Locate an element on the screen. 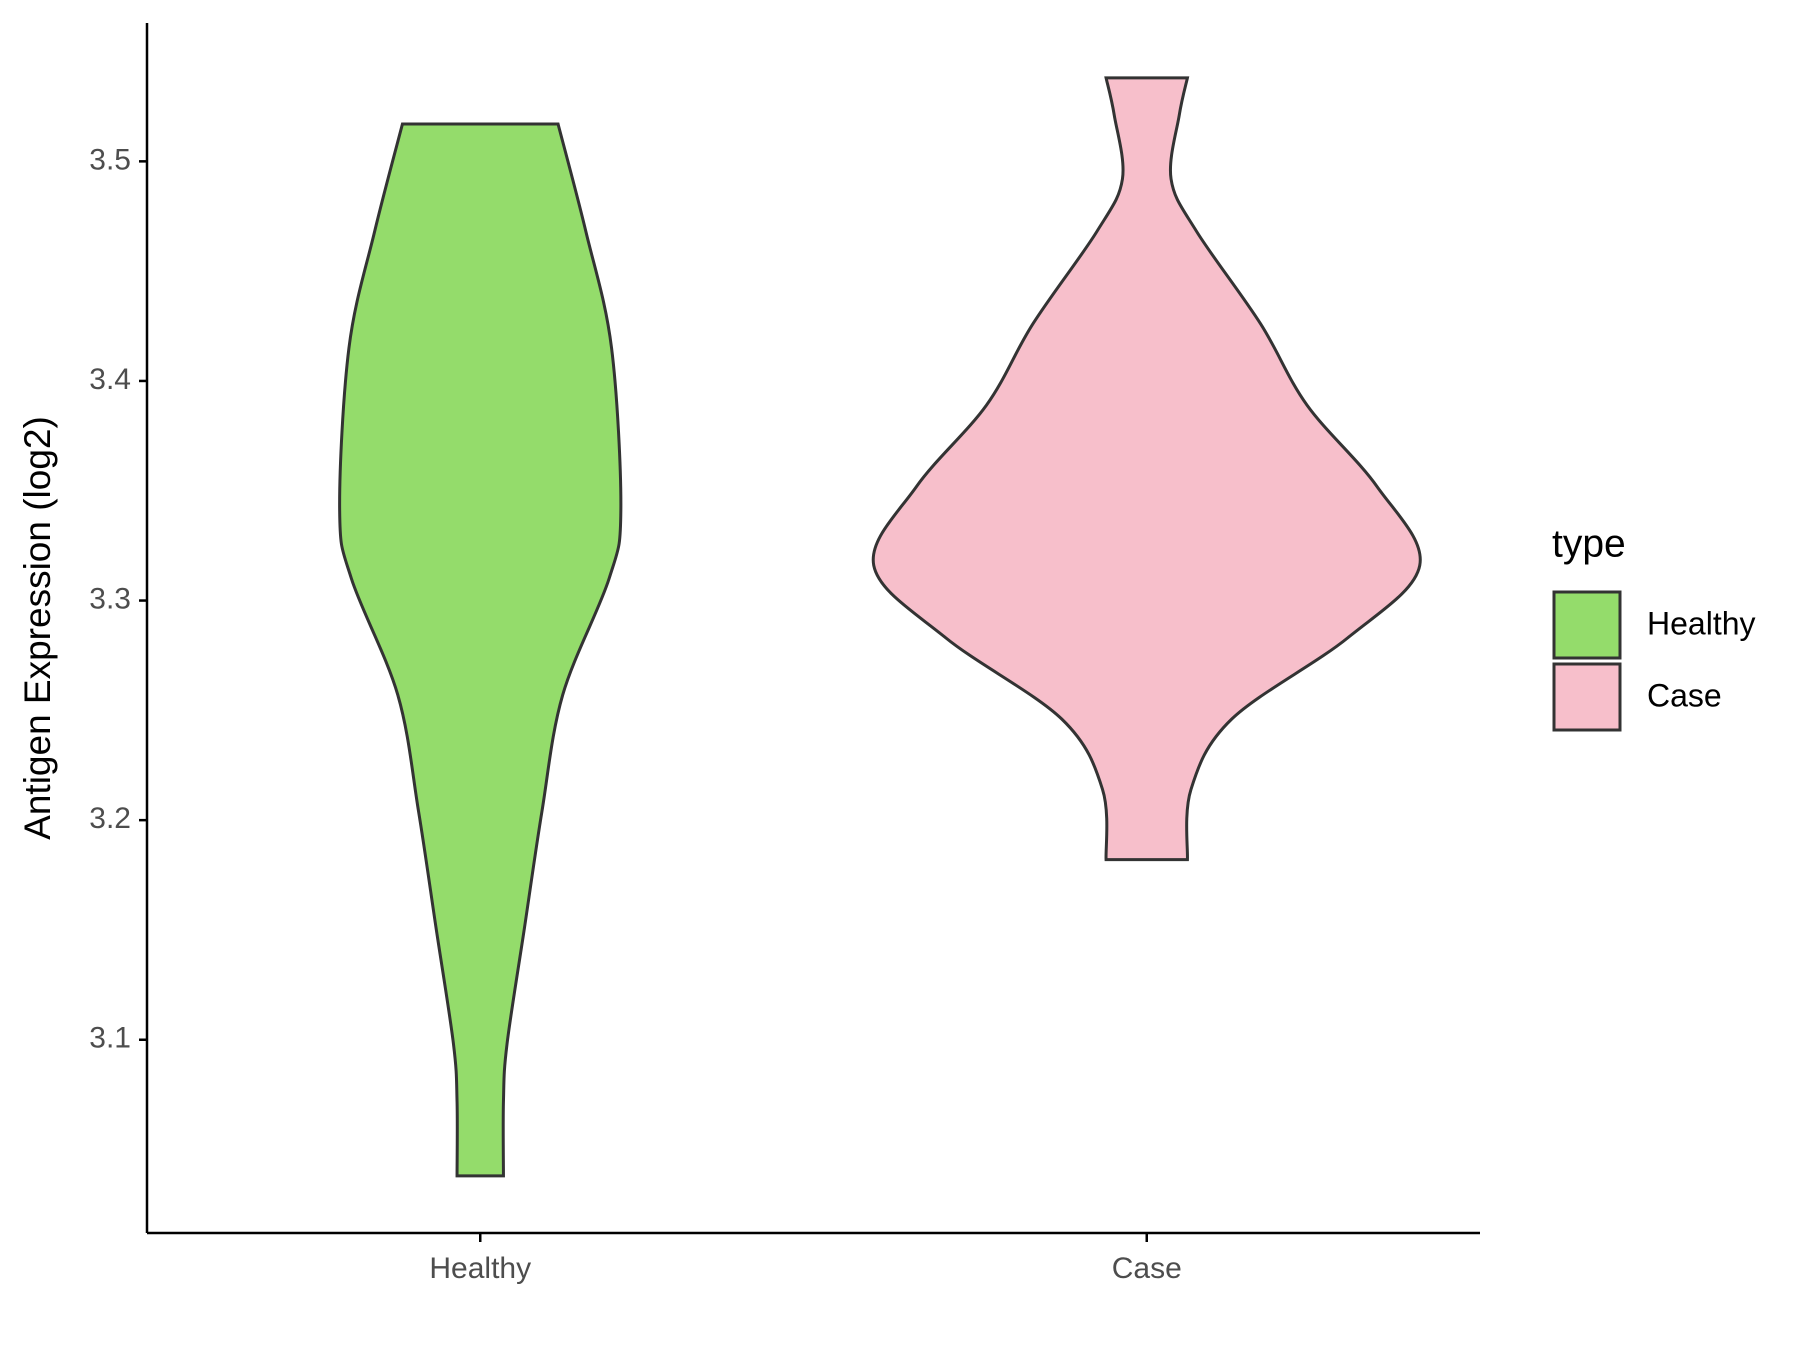 Image resolution: width=1800 pixels, height=1350 pixels. y-axis-title: Antigen Expression (log2) is located at coordinates (37, 628).